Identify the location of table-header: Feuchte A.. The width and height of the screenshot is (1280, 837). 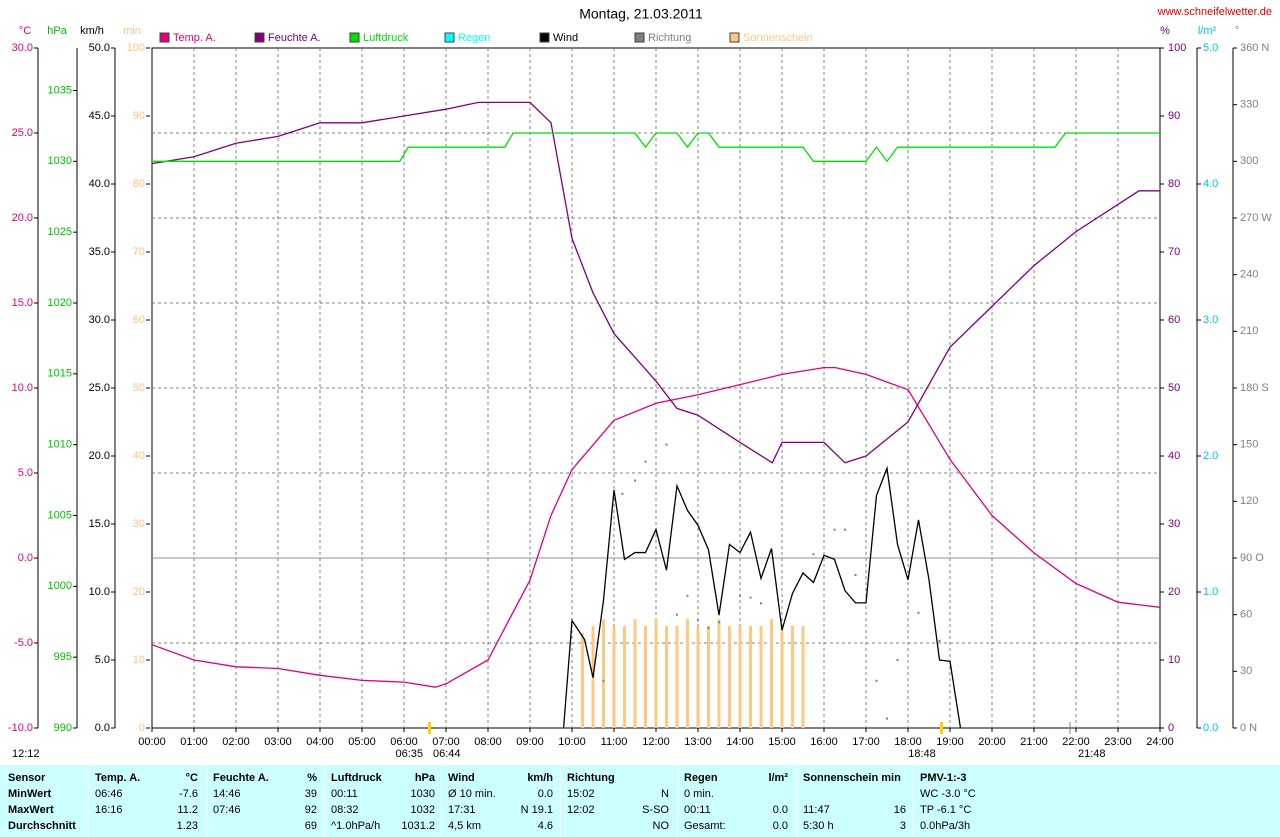
(241, 778).